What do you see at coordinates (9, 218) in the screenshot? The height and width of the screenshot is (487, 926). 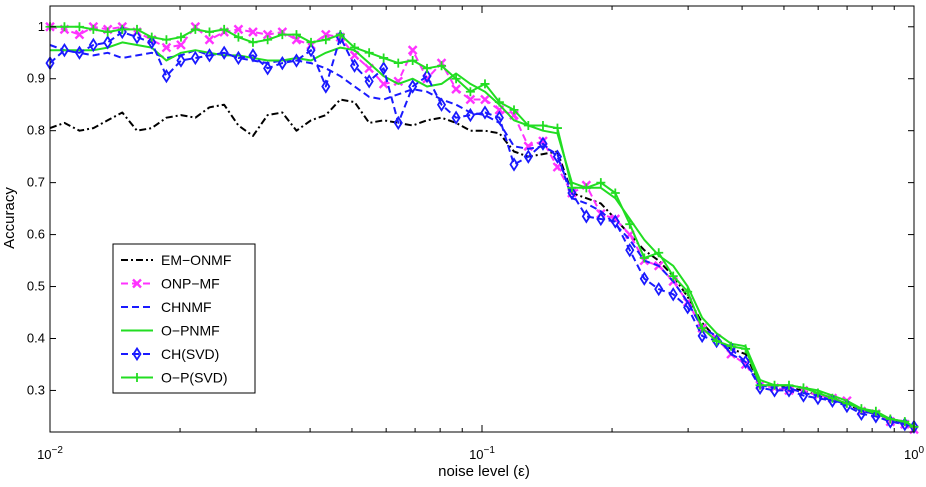 I see `y-axis-label: Accuracy` at bounding box center [9, 218].